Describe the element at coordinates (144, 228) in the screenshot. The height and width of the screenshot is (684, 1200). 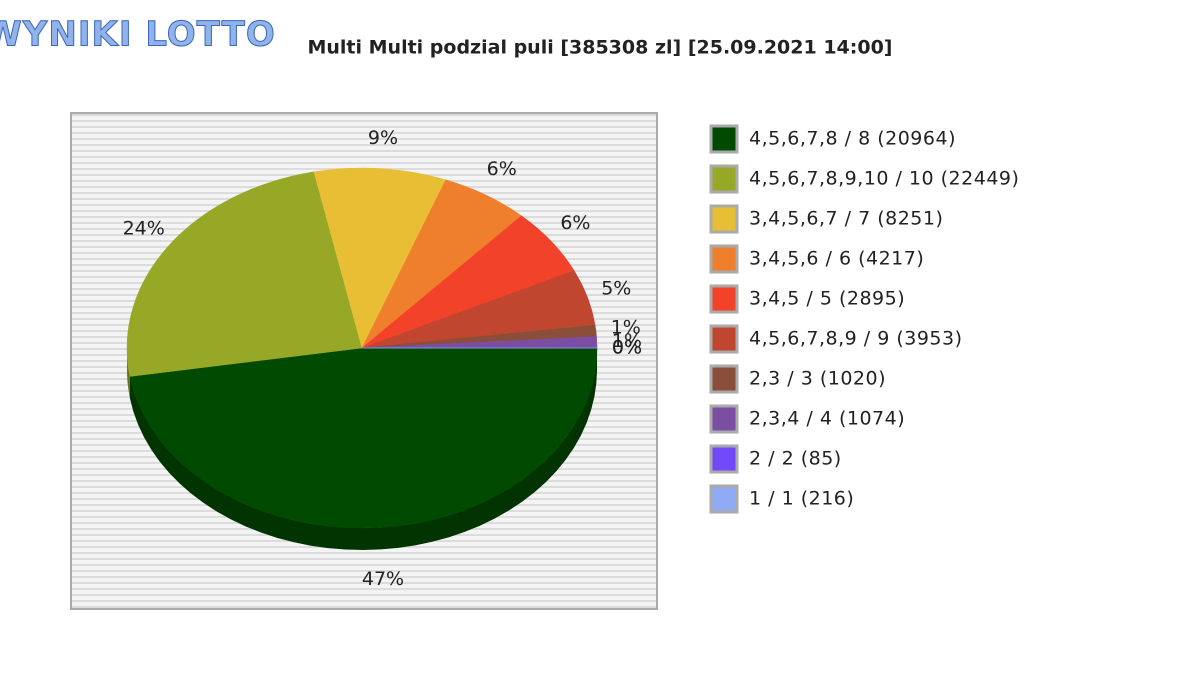
I see `slice-label: 24%` at that location.